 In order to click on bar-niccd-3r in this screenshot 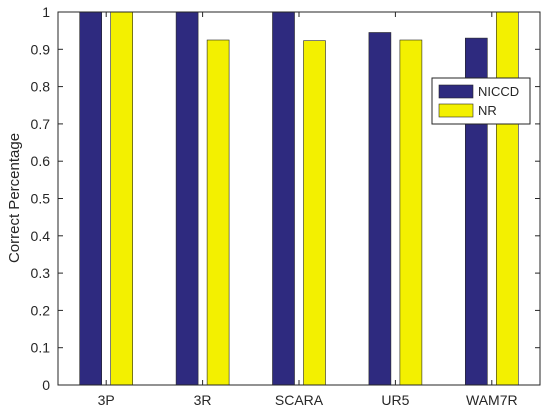, I will do `click(187, 198)`.